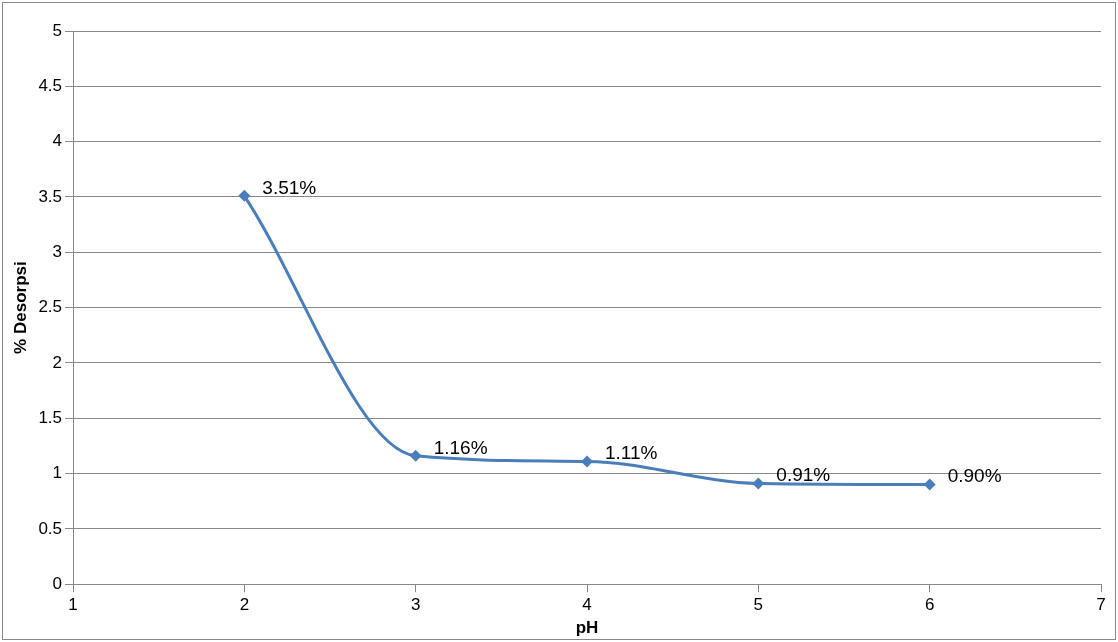 The height and width of the screenshot is (642, 1118). What do you see at coordinates (415, 605) in the screenshot?
I see `x-tick-label: 3` at bounding box center [415, 605].